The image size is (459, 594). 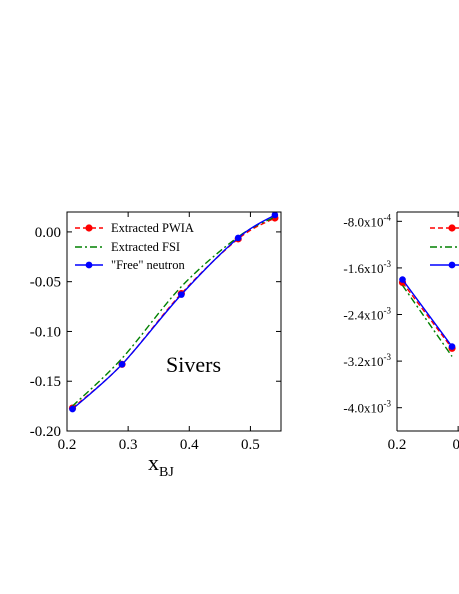 What do you see at coordinates (148, 265) in the screenshot?
I see `legend-label-free-neutron: "Free" neutron` at bounding box center [148, 265].